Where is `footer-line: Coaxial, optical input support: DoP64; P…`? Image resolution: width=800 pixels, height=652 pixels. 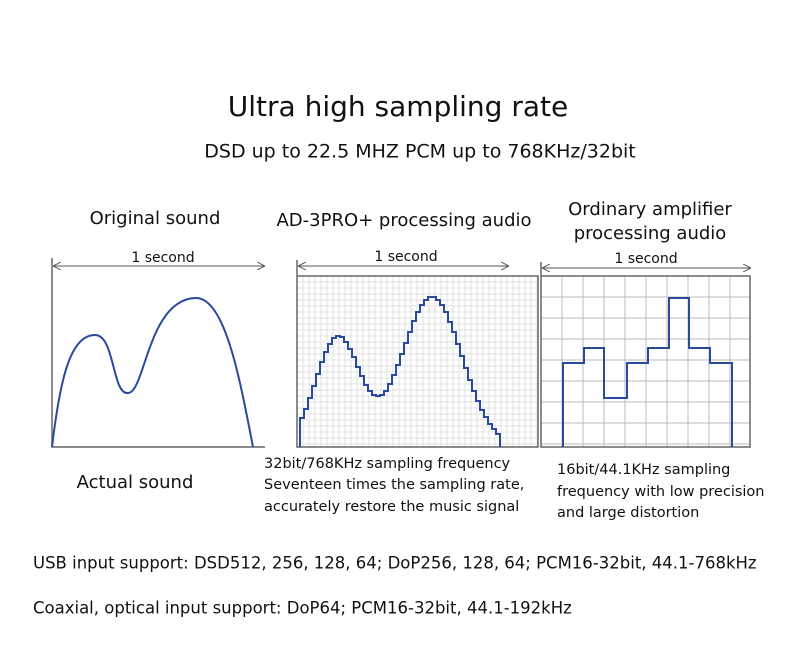
footer-line: Coaxial, optical input support: DoP64; P… is located at coordinates (302, 608).